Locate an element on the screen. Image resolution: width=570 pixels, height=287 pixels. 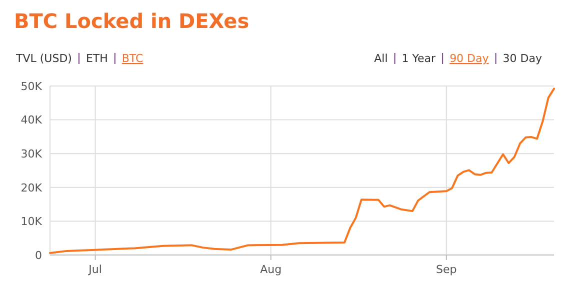
y-tick-label: 0 is located at coordinates (38, 255).